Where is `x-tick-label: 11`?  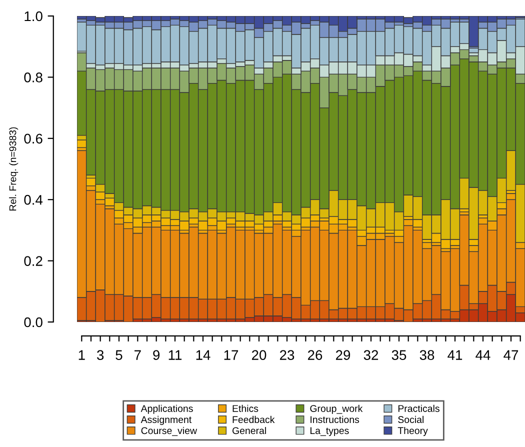
x-tick-label: 11 is located at coordinates (175, 355).